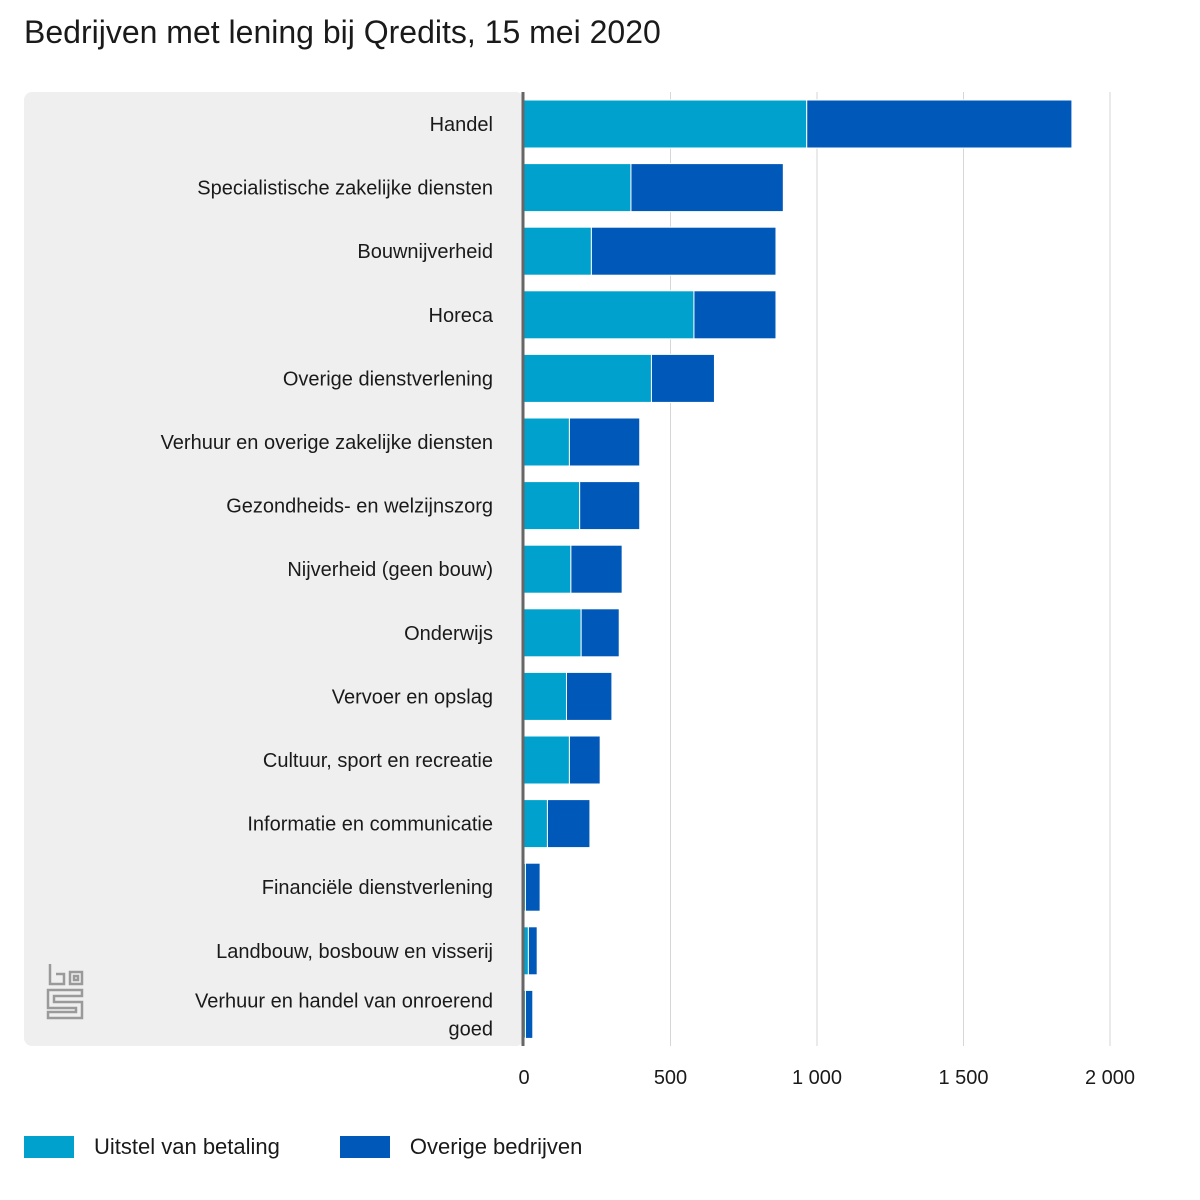  What do you see at coordinates (327, 443) in the screenshot?
I see `category-label: Verhuur en overige zakelijke diensten` at bounding box center [327, 443].